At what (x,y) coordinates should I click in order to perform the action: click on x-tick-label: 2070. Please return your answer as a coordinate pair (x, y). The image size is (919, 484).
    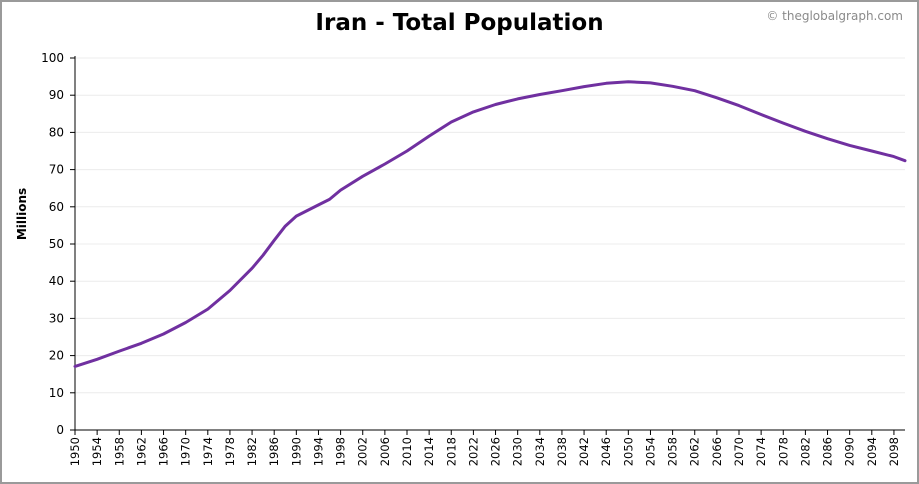
    Looking at the image, I should click on (739, 451).